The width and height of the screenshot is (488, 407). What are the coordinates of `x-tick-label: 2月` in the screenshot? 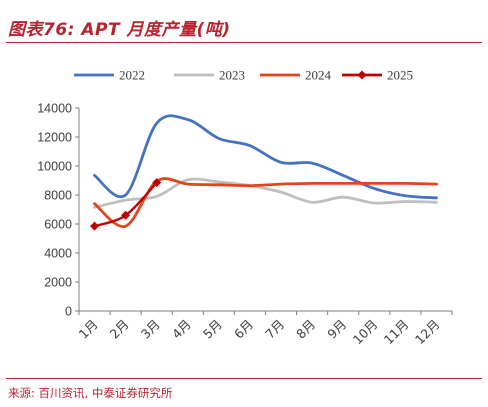 It's located at (119, 329).